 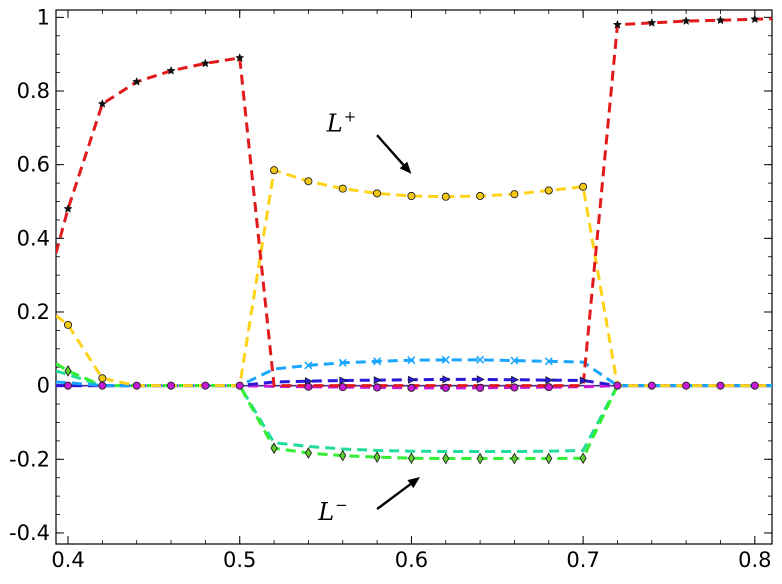 What do you see at coordinates (350, 117) in the screenshot?
I see `annotation-sup: +` at bounding box center [350, 117].